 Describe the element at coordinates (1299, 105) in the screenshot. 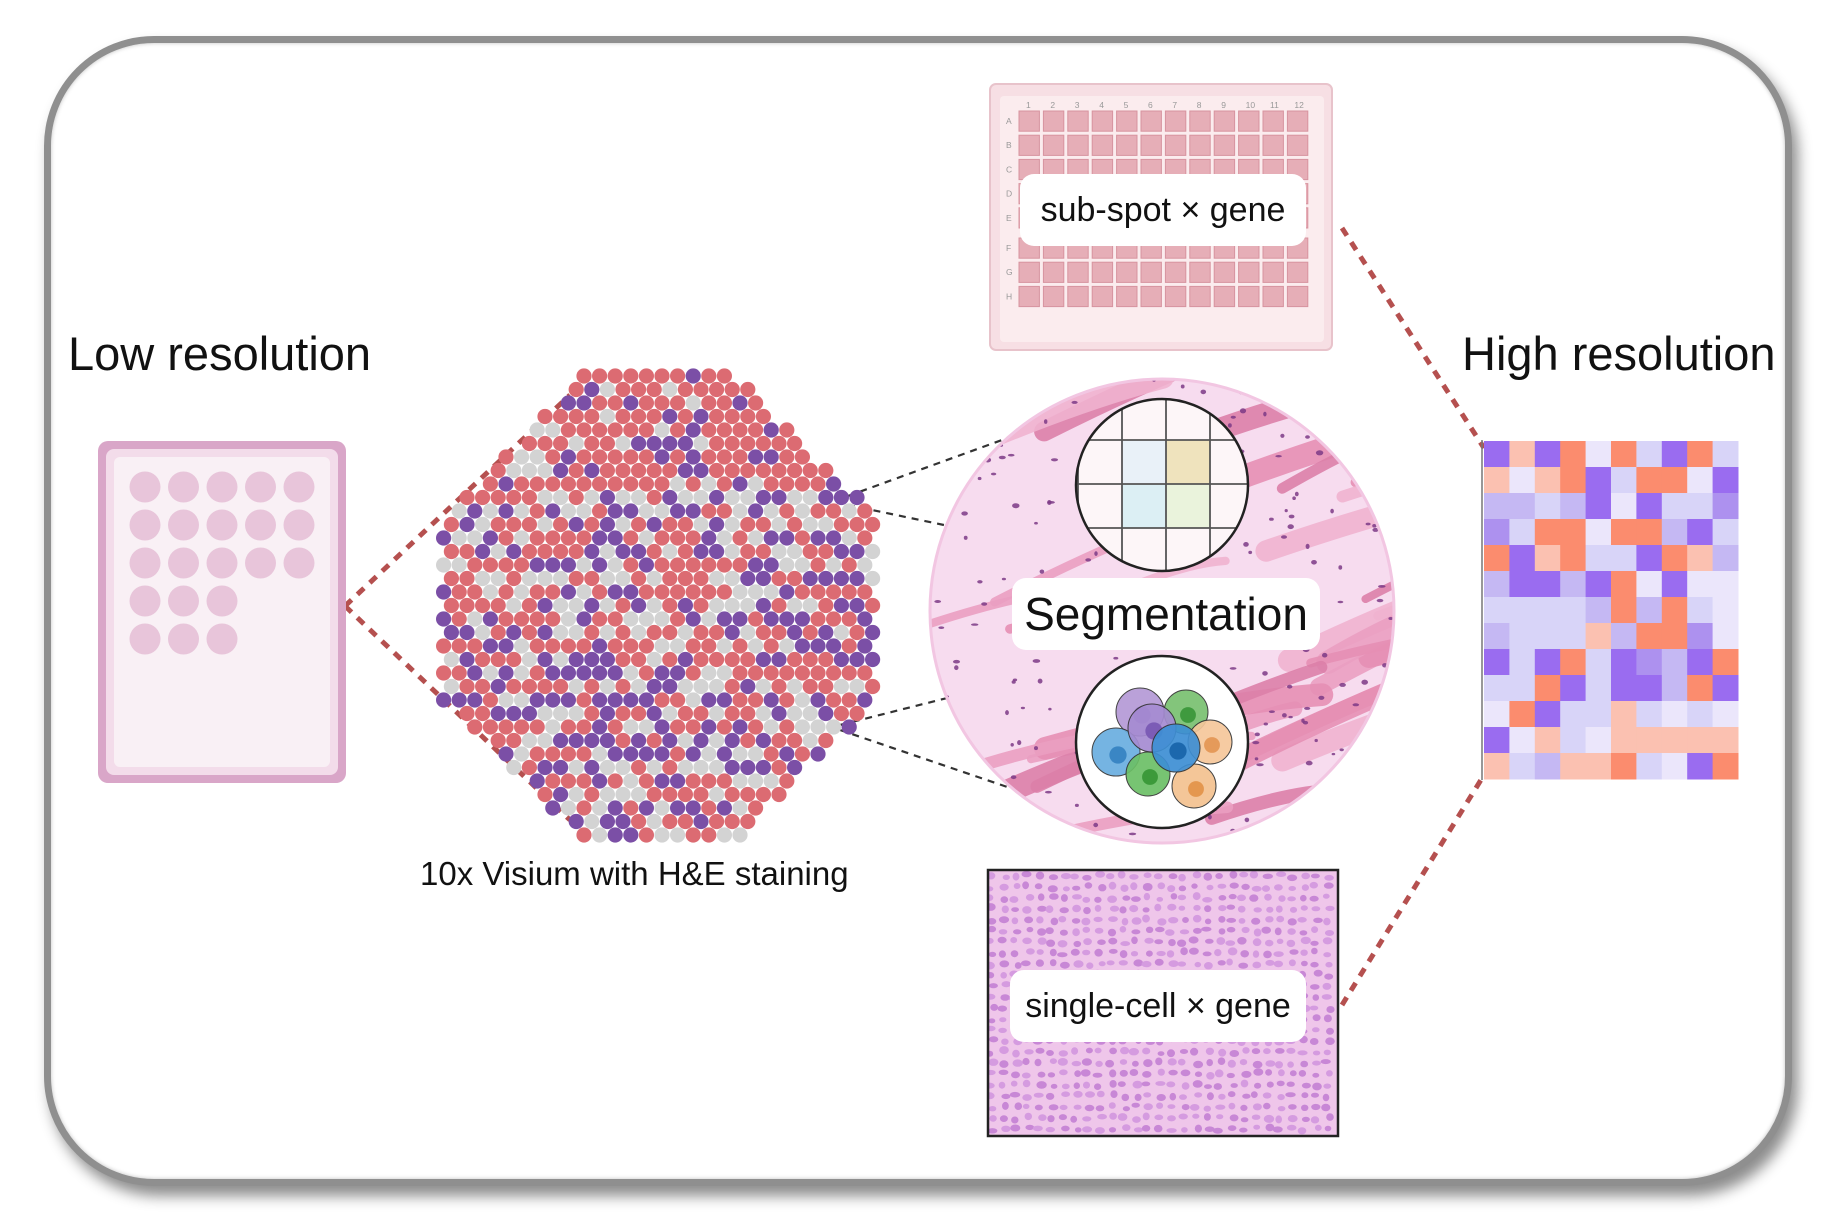

I see `plate-column-label: 12` at that location.